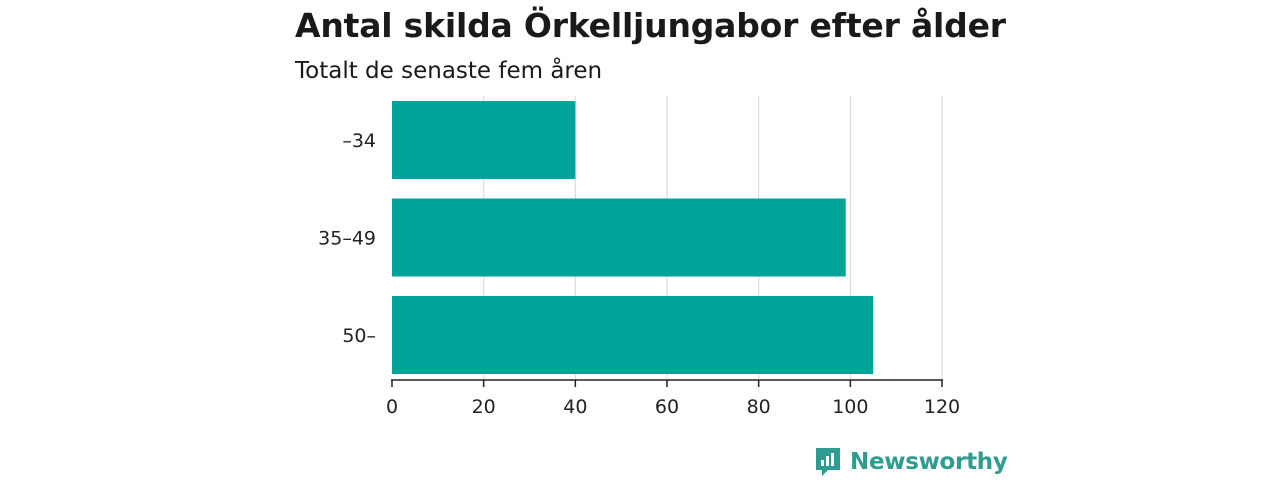 Image resolution: width=1280 pixels, height=480 pixels. I want to click on x-tick-label: 120, so click(942, 407).